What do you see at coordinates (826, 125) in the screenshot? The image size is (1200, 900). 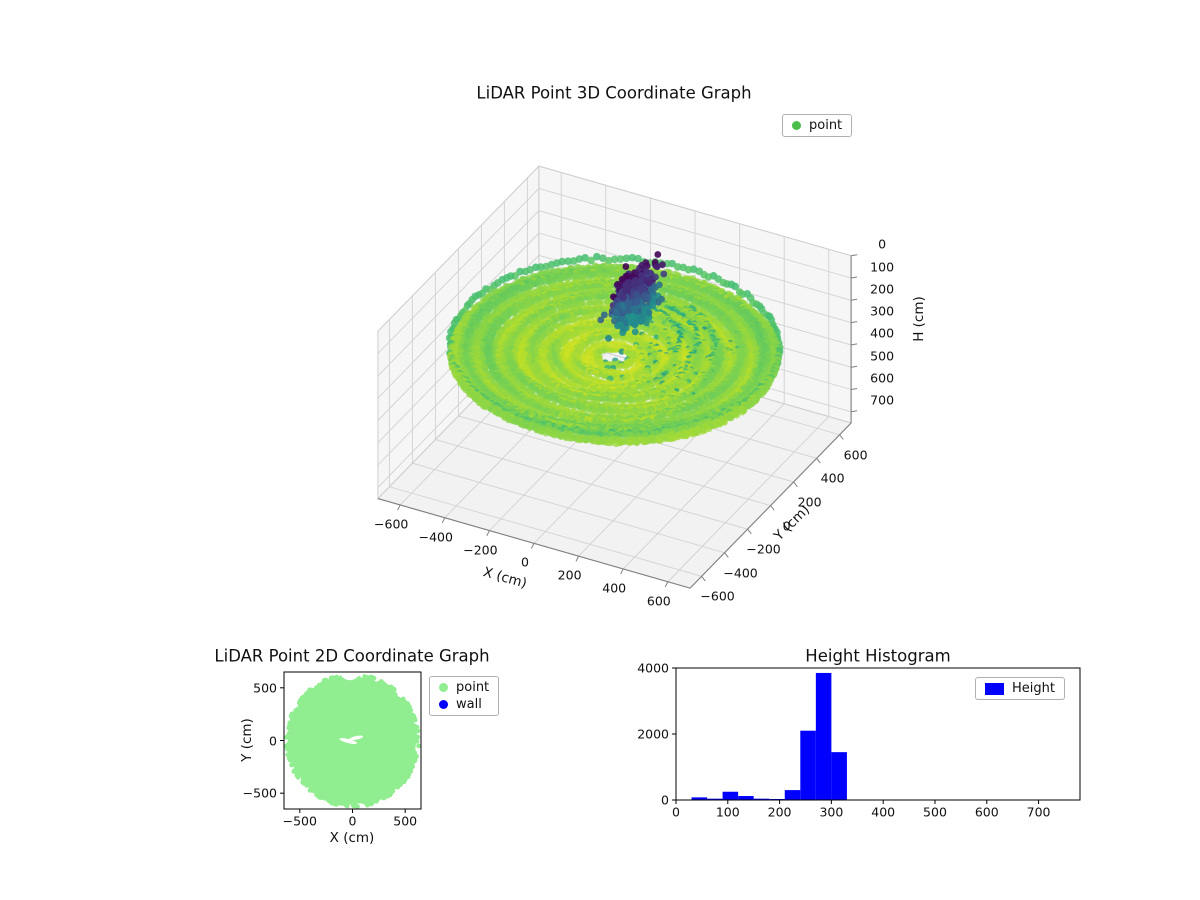 I see `plot3d-legend-label: point` at bounding box center [826, 125].